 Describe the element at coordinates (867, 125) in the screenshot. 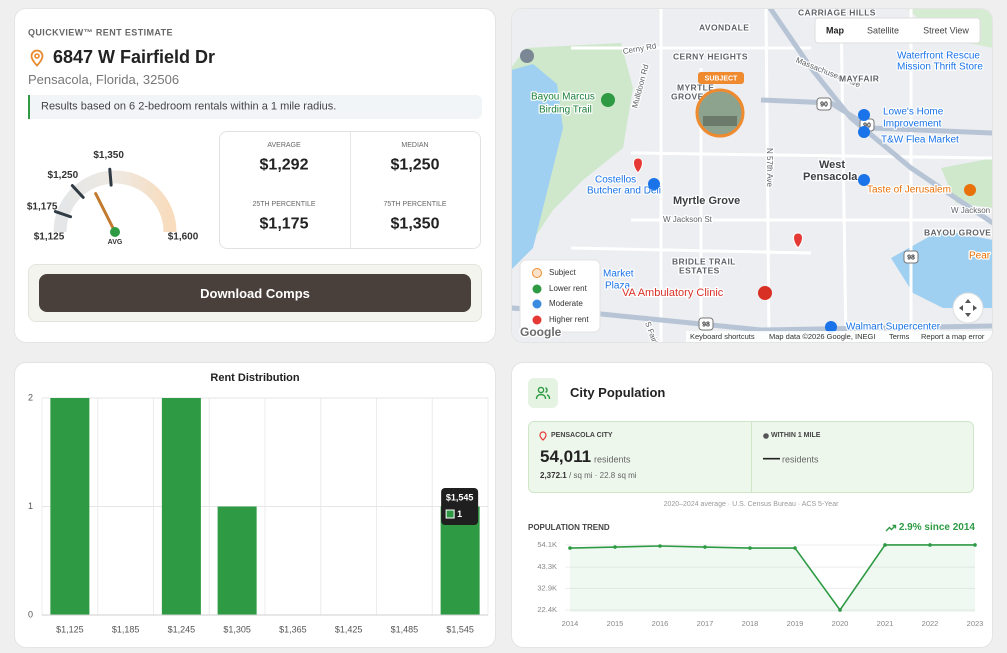

I see `highway-number: 90` at that location.